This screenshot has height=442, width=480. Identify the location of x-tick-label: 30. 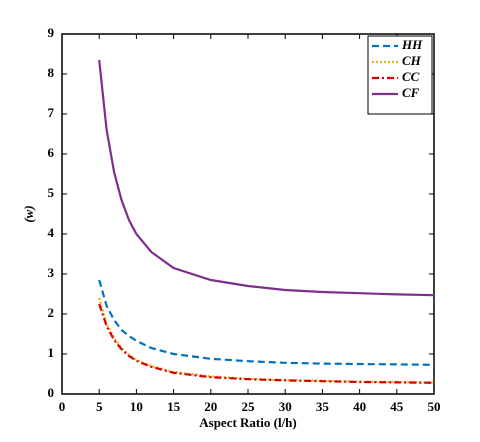
(285, 406).